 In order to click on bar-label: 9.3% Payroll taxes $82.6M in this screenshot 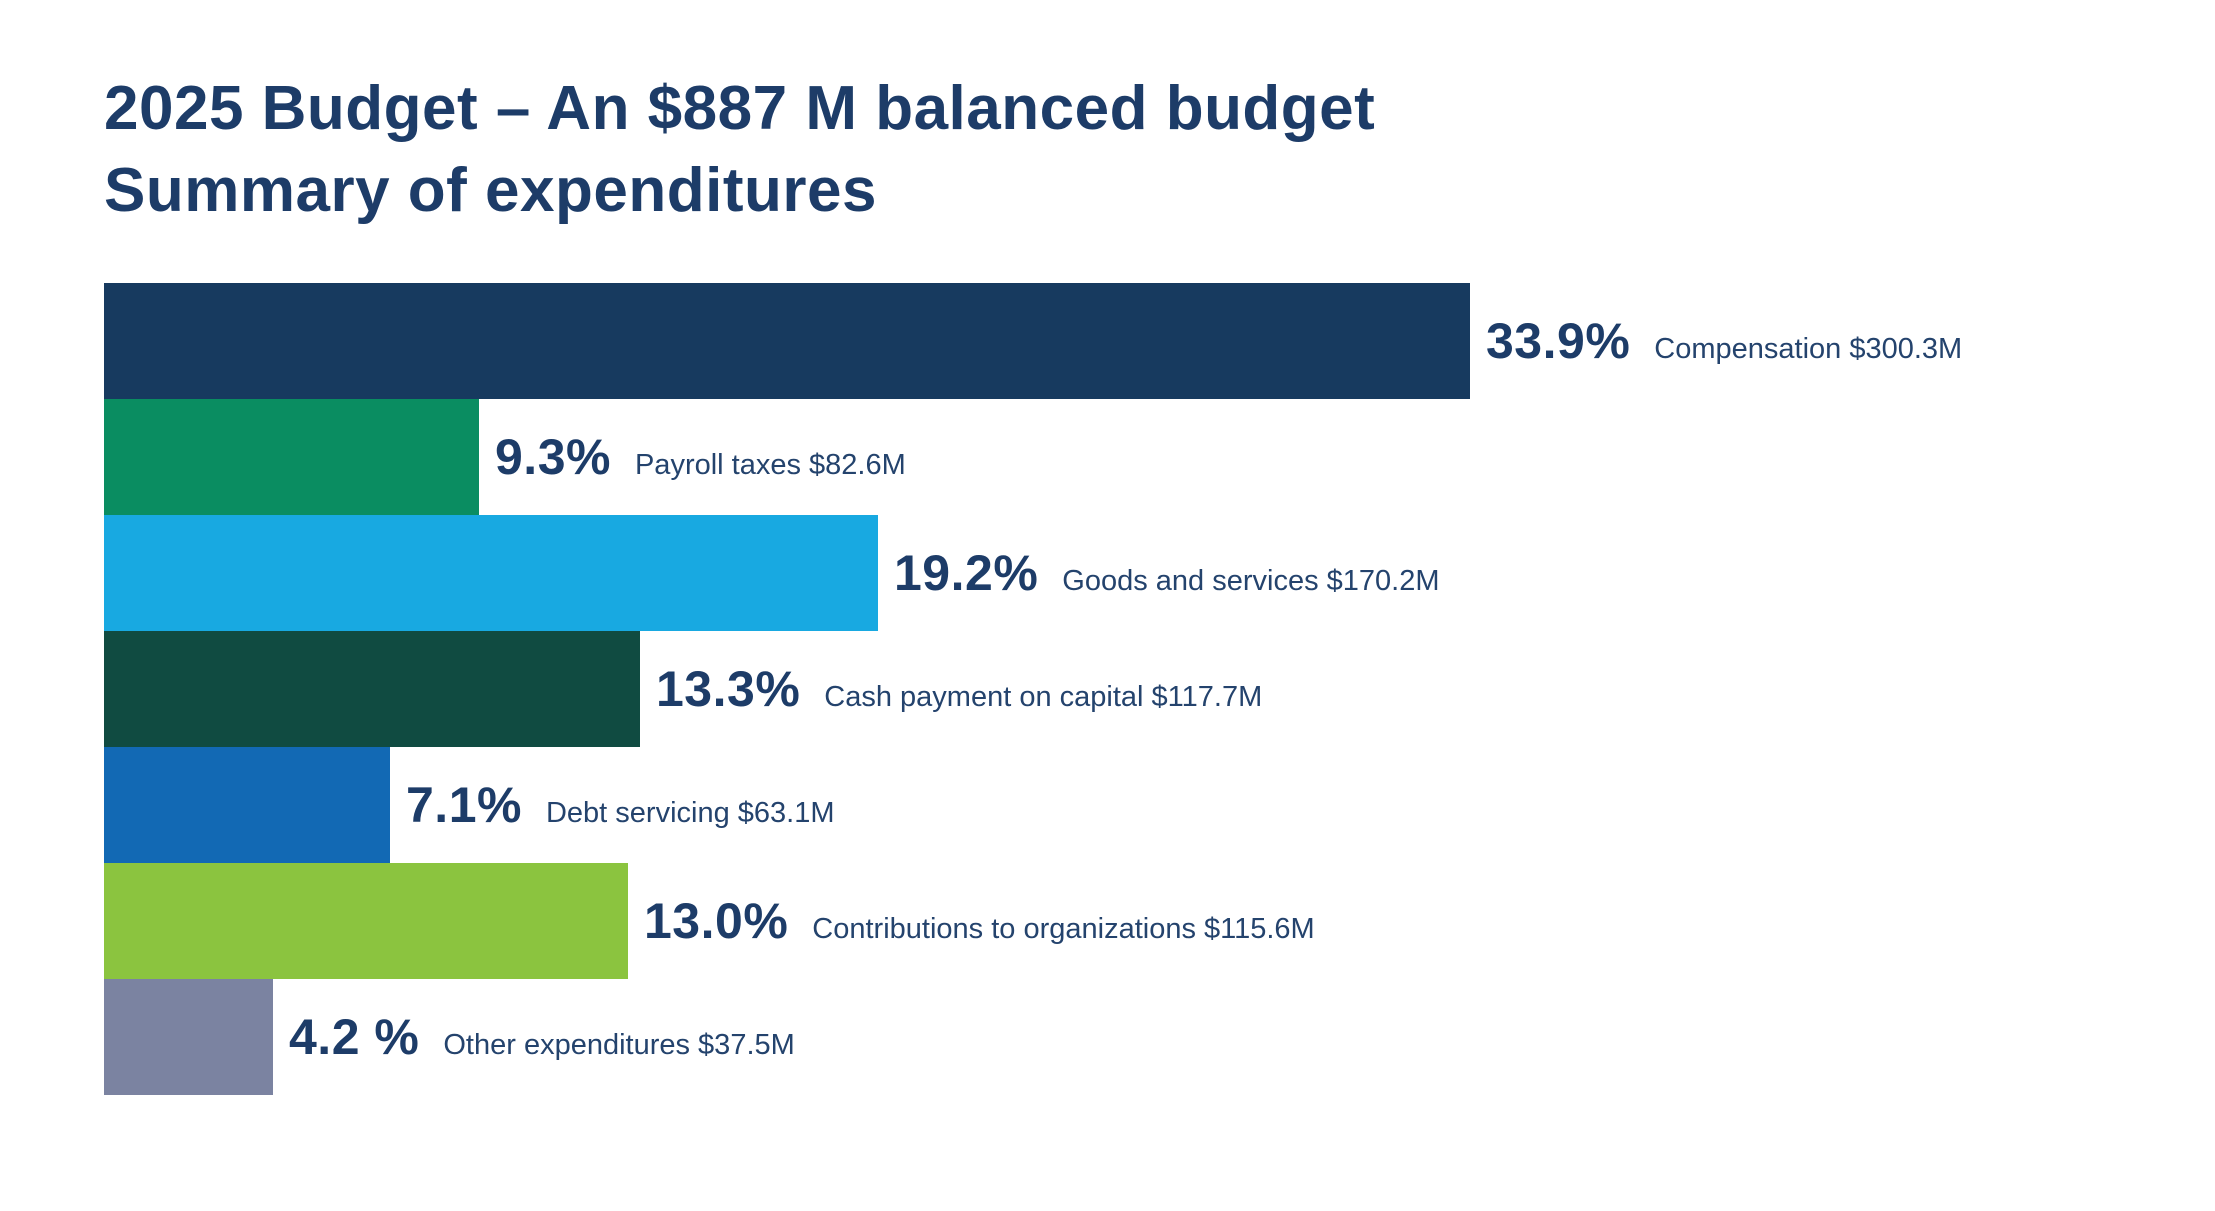, I will do `click(700, 457)`.